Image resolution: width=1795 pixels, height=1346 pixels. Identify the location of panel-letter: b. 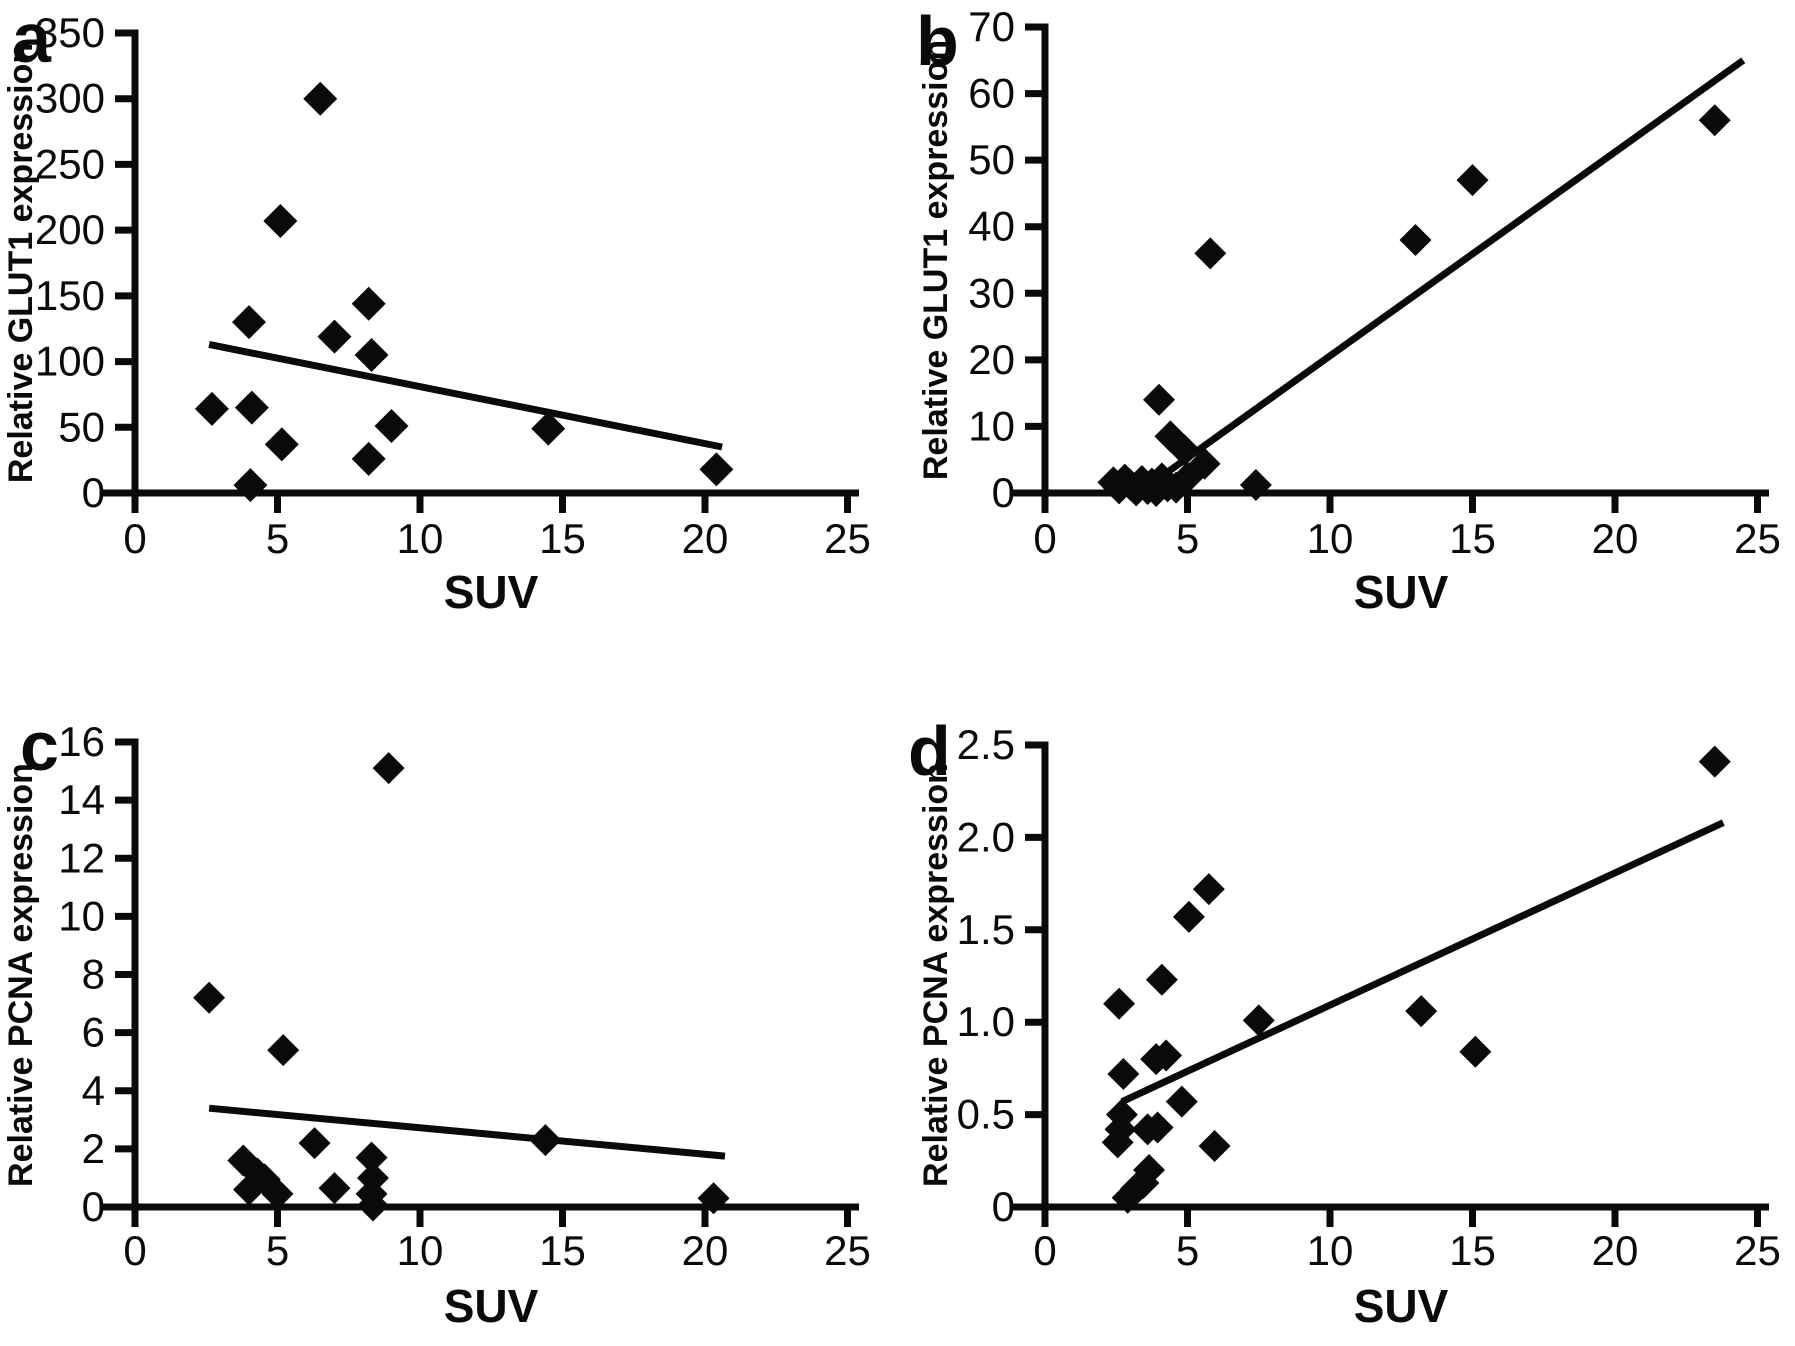
(937, 41).